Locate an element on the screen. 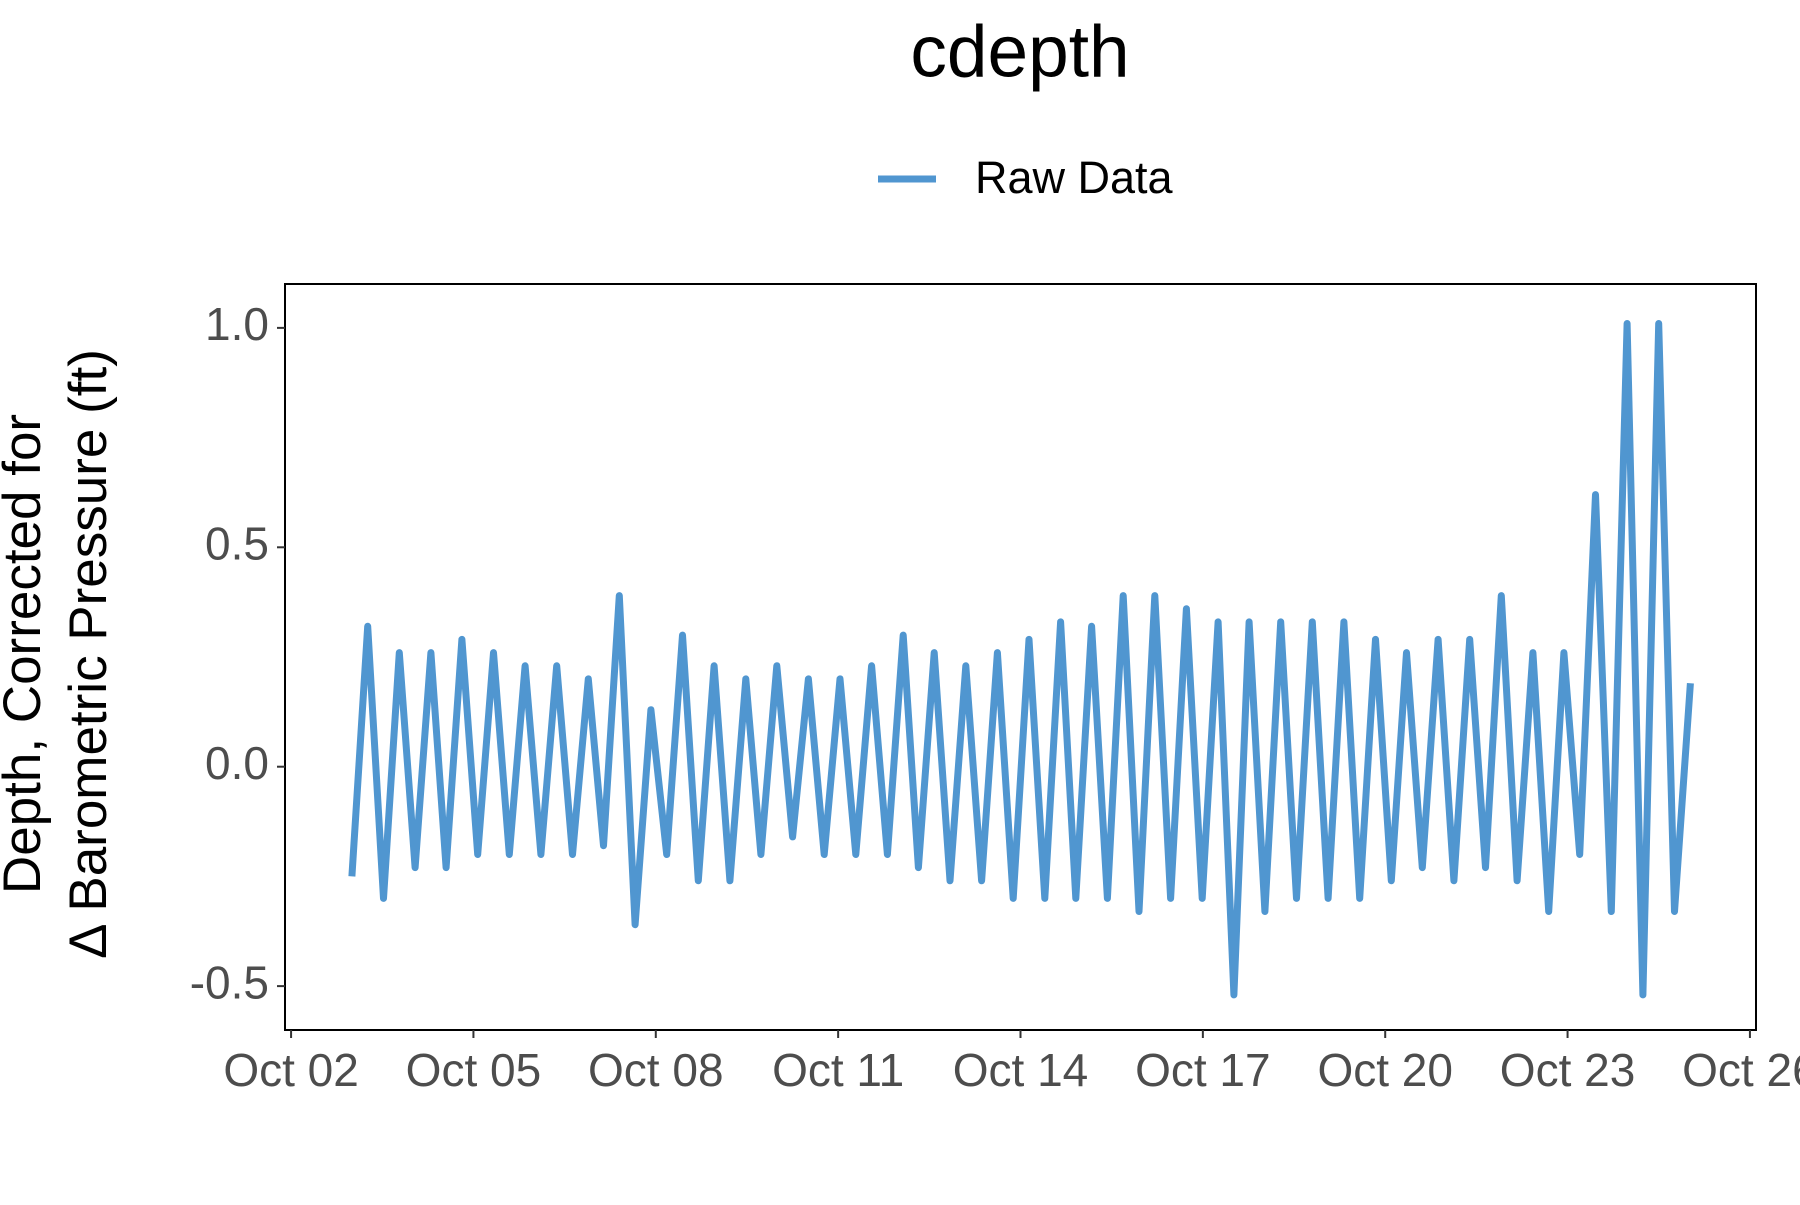 The width and height of the screenshot is (1800, 1205). x-tick-label: Oct 08 is located at coordinates (656, 1070).